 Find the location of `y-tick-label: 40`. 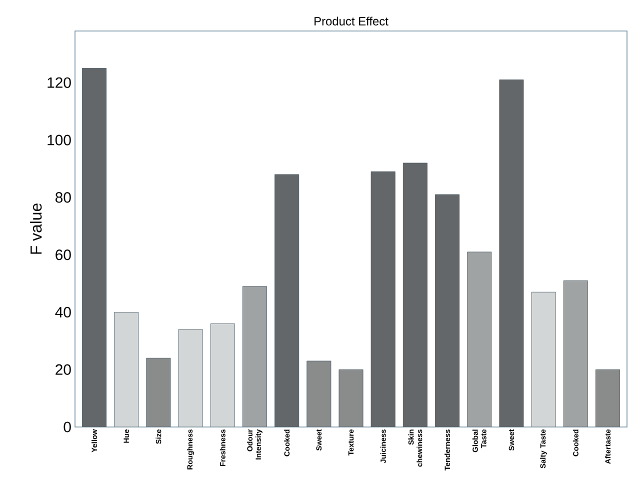

y-tick-label: 40 is located at coordinates (63, 312).